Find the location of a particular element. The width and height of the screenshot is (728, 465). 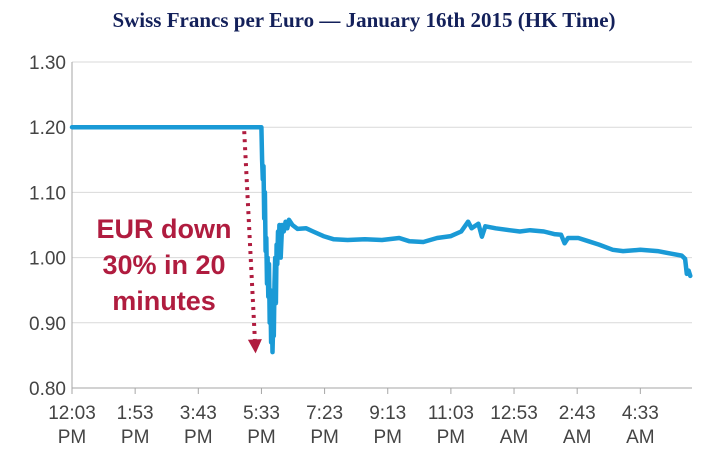

x-tick-label: 12:53 AM is located at coordinates (514, 425).